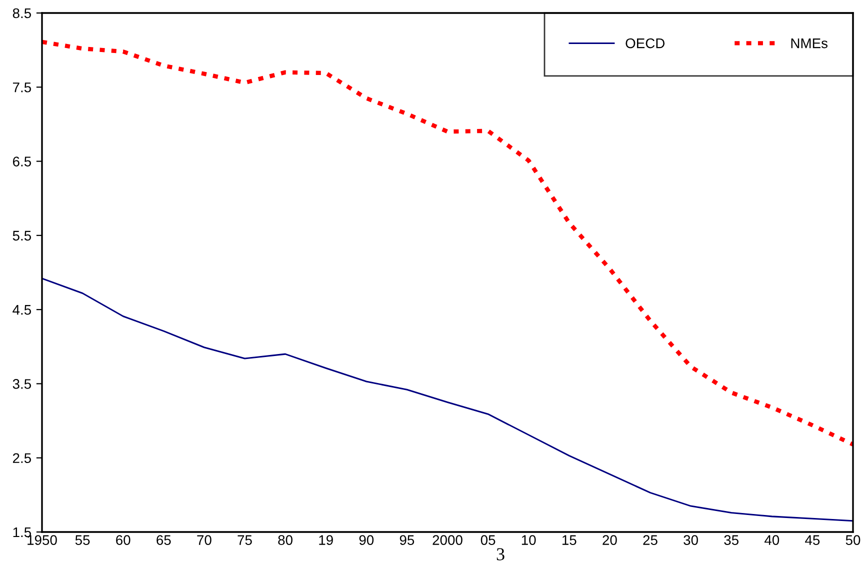 This screenshot has width=863, height=564. I want to click on x-tick-label: 55, so click(82, 540).